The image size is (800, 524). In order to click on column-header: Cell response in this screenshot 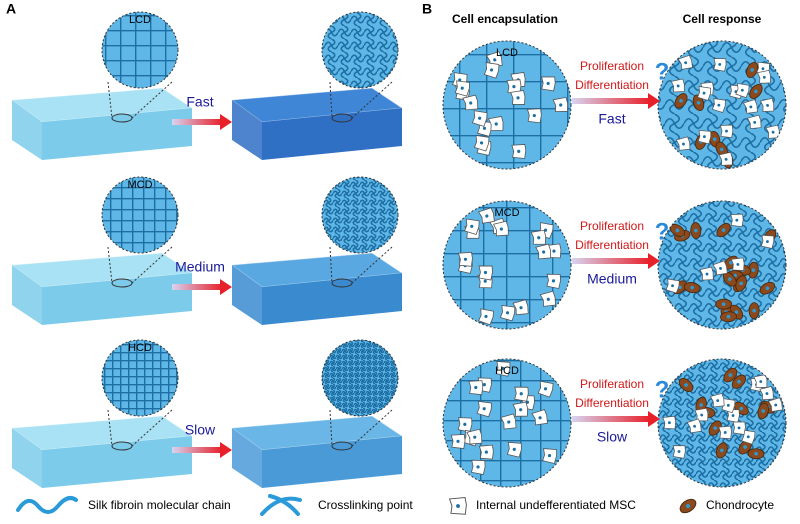, I will do `click(722, 19)`.